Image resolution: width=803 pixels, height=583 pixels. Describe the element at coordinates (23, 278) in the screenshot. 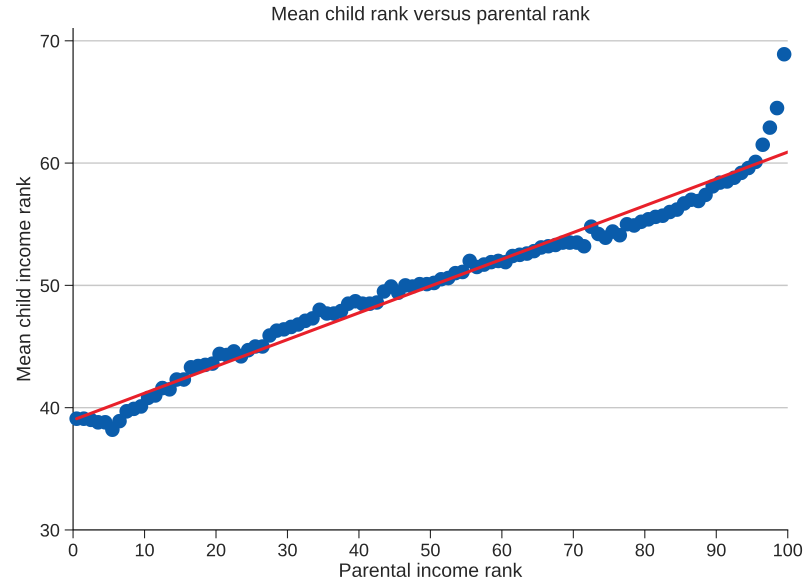

I see `y-axis-title: Mean child income rank` at that location.